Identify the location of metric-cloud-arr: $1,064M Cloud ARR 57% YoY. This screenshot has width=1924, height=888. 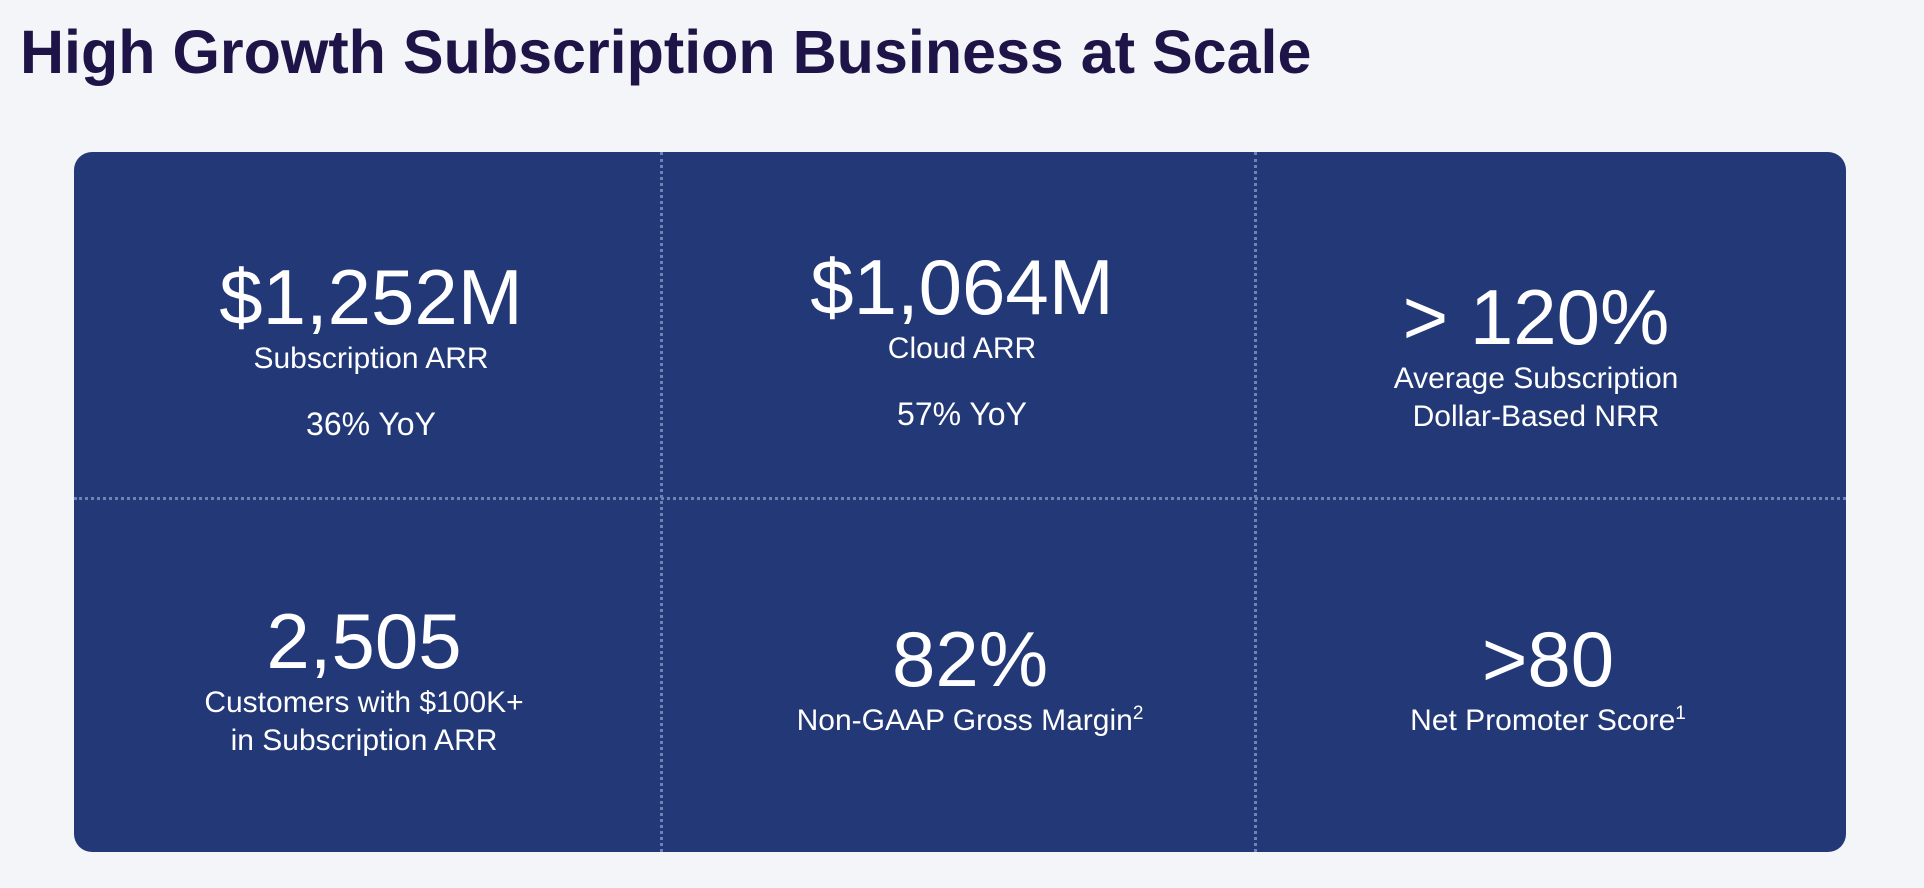
(962, 339).